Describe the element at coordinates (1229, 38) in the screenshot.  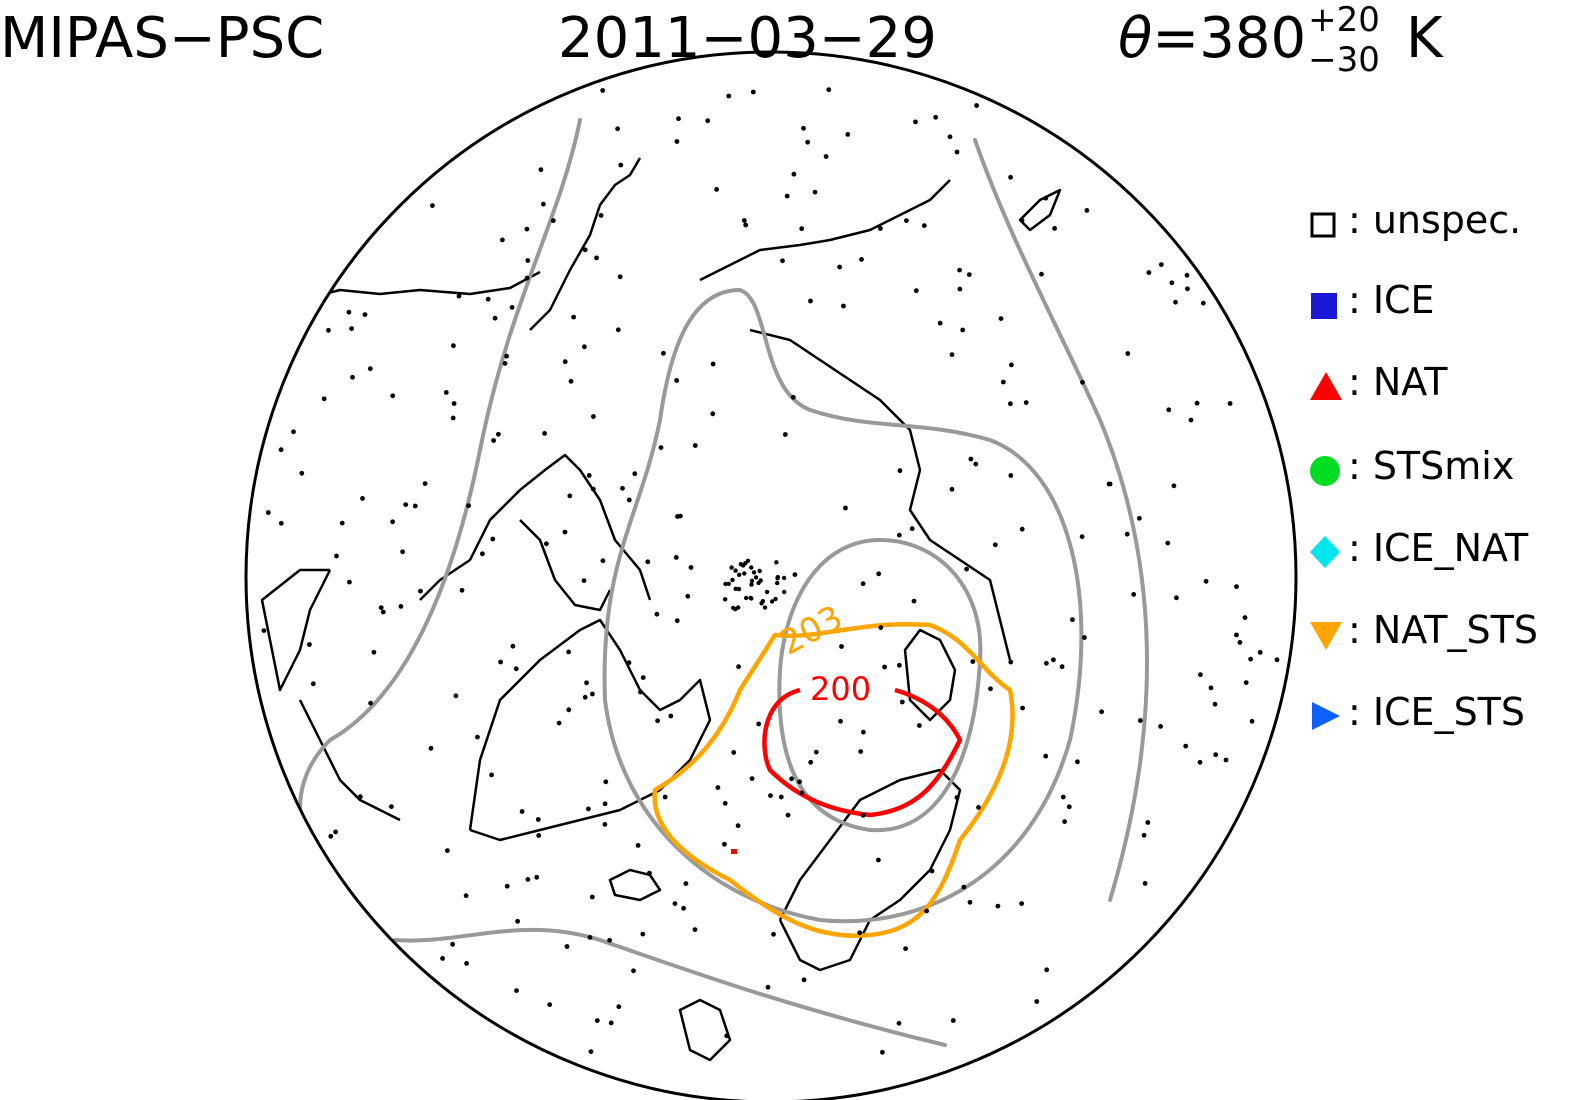
I see `theta-value: =380` at that location.